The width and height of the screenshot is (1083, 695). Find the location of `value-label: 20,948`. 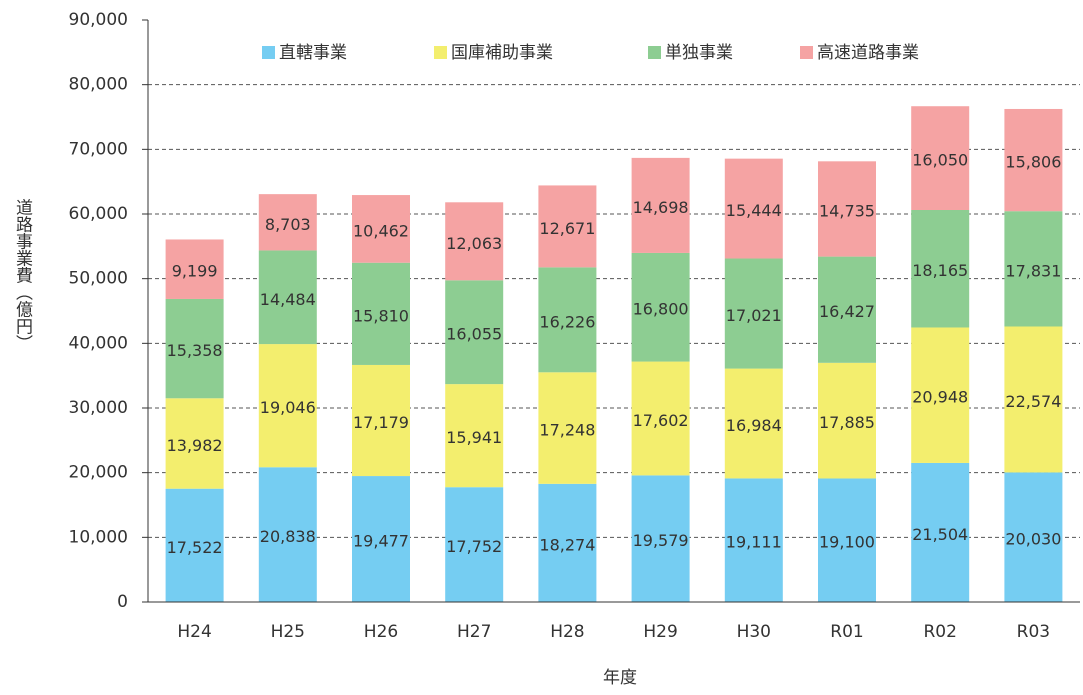

value-label: 20,948 is located at coordinates (940, 397).